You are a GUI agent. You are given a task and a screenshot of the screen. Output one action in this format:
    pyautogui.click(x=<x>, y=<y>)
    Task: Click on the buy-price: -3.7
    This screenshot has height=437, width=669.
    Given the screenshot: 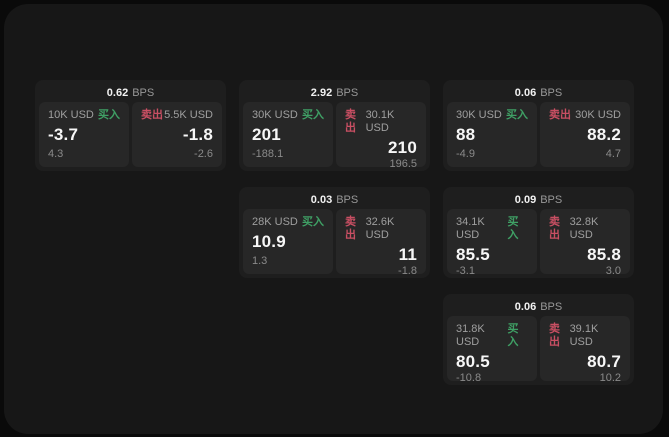 What is the action you would take?
    pyautogui.click(x=63, y=134)
    